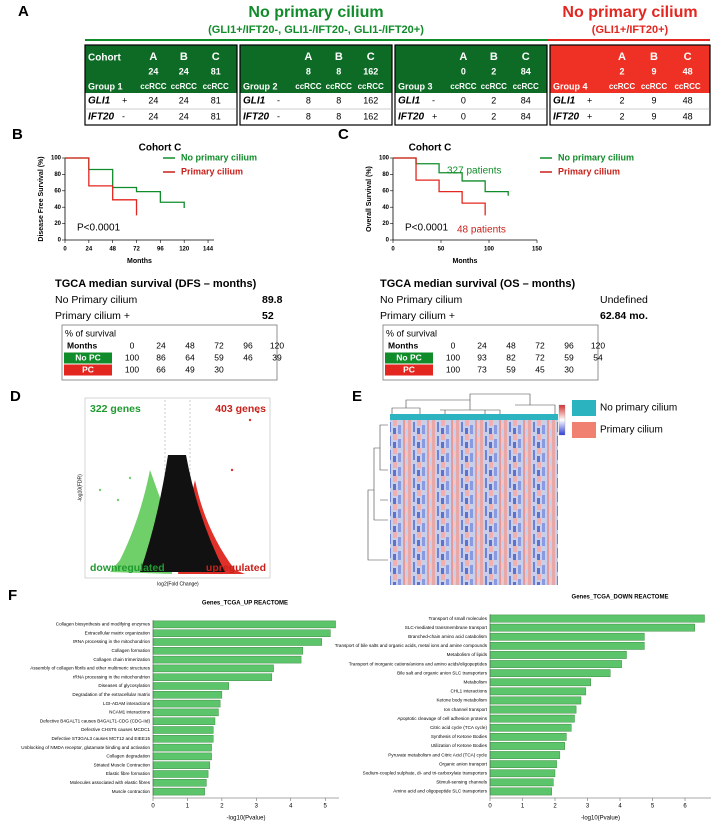 The height and width of the screenshot is (830, 725). I want to click on table-value: 93, so click(482, 357).